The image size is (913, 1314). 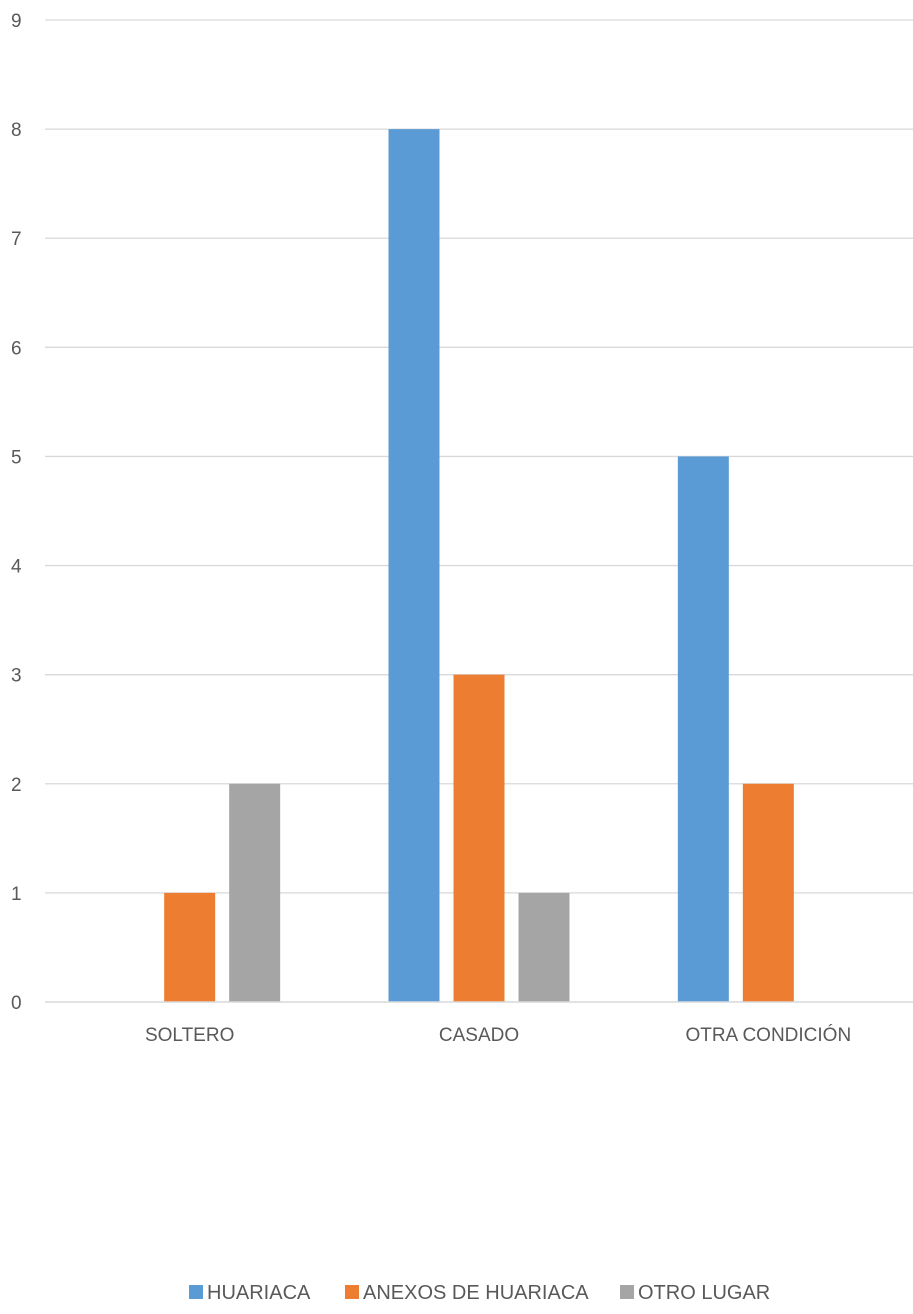 I want to click on category-label: SOLTERO, so click(x=189, y=1035).